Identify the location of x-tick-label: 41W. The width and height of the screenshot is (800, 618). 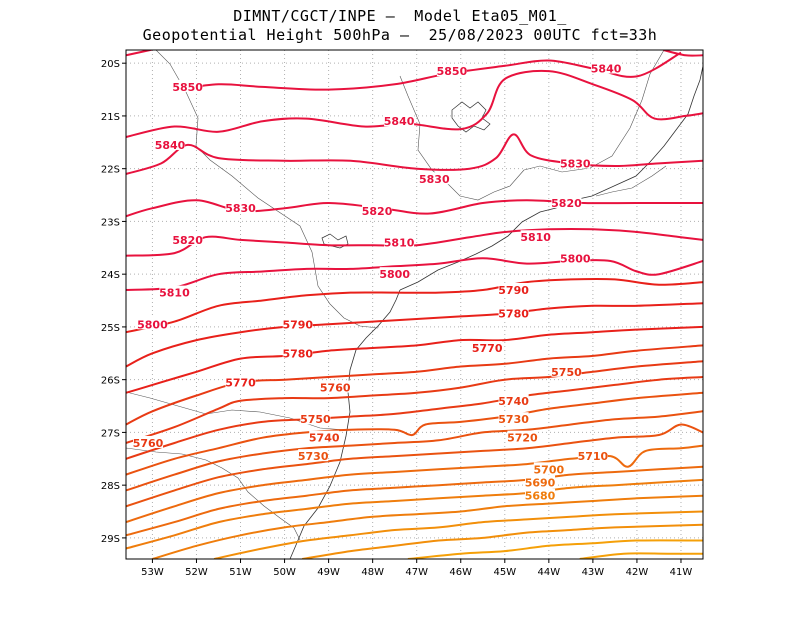
(681, 572).